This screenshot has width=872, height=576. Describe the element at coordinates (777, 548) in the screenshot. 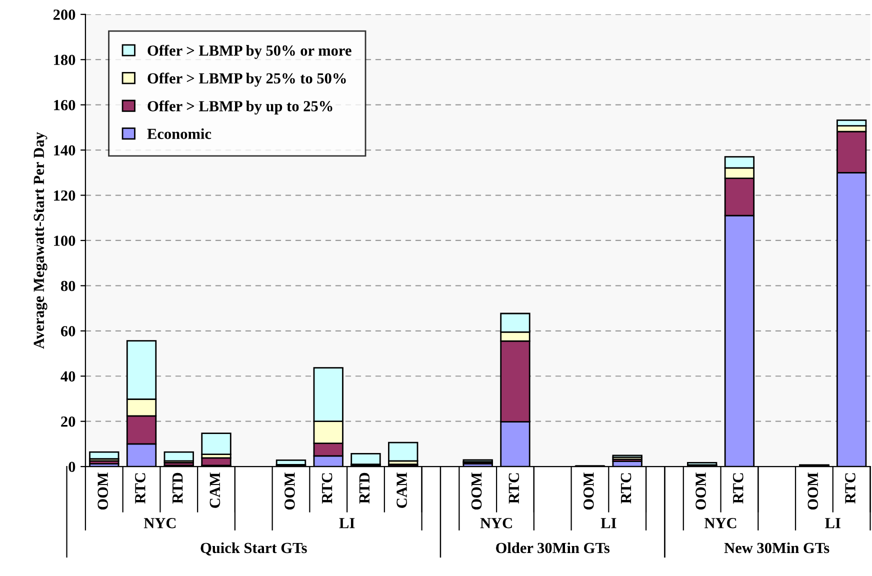

I see `text: New 30Min GTs` at that location.